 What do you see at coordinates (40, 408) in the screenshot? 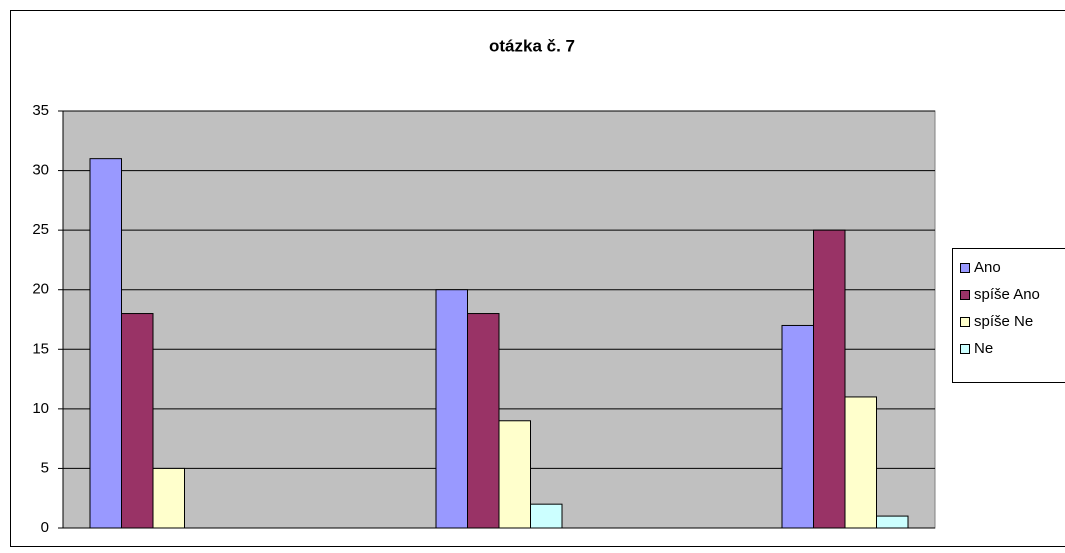
I see `y-tick-label: 10` at bounding box center [40, 408].